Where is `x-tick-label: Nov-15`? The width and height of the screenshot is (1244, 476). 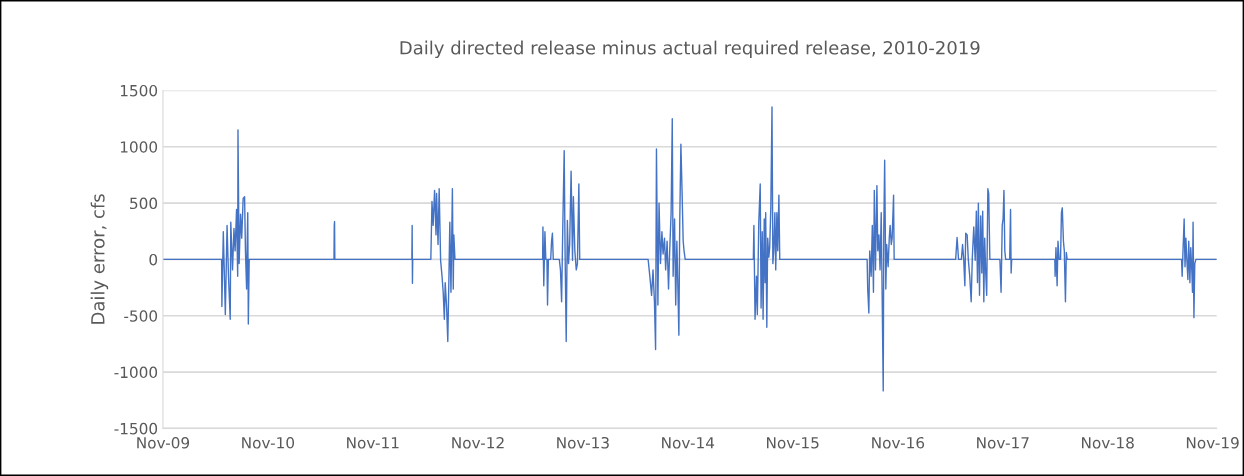
x-tick-label: Nov-15 is located at coordinates (793, 443).